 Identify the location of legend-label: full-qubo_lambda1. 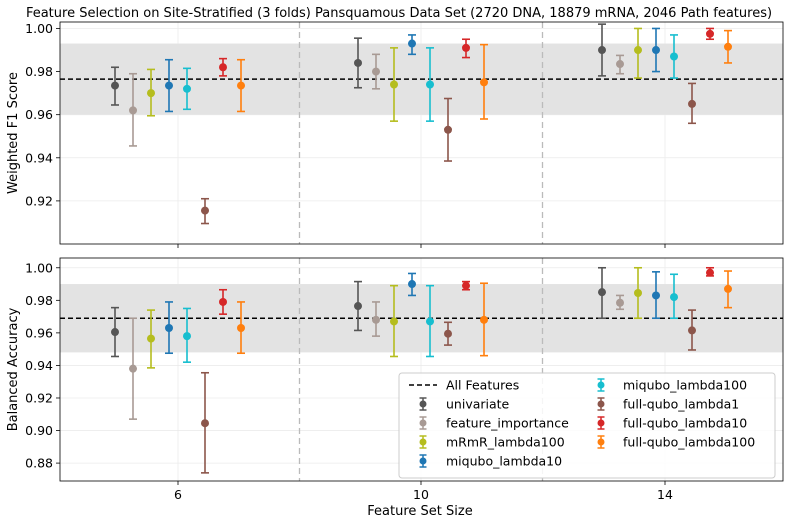
(681, 404).